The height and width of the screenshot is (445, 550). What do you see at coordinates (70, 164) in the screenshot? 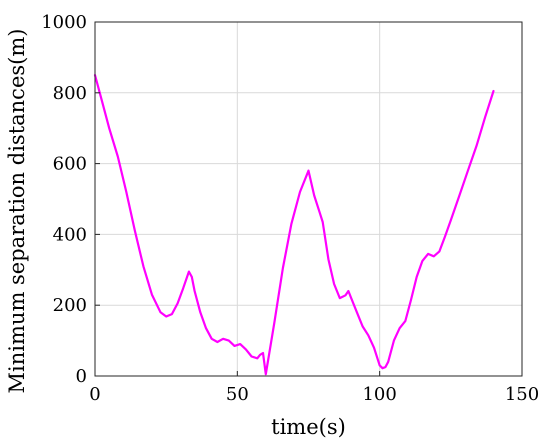
I see `y-tick-label: 600` at bounding box center [70, 164].